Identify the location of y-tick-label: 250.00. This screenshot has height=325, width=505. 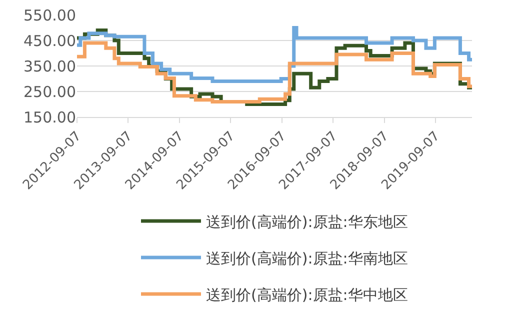
(50, 91).